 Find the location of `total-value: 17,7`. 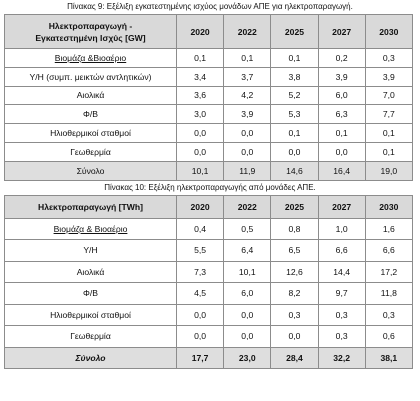

total-value: 17,7 is located at coordinates (200, 358).